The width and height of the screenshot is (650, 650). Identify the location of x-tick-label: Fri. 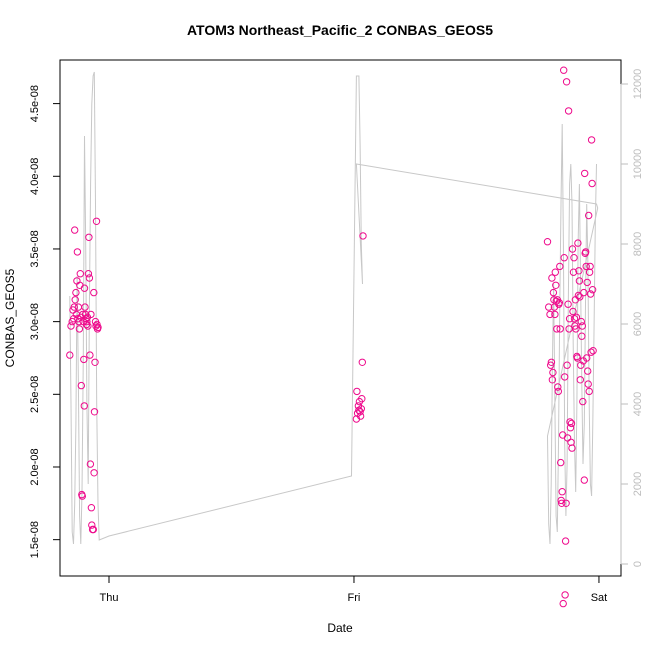
(354, 598).